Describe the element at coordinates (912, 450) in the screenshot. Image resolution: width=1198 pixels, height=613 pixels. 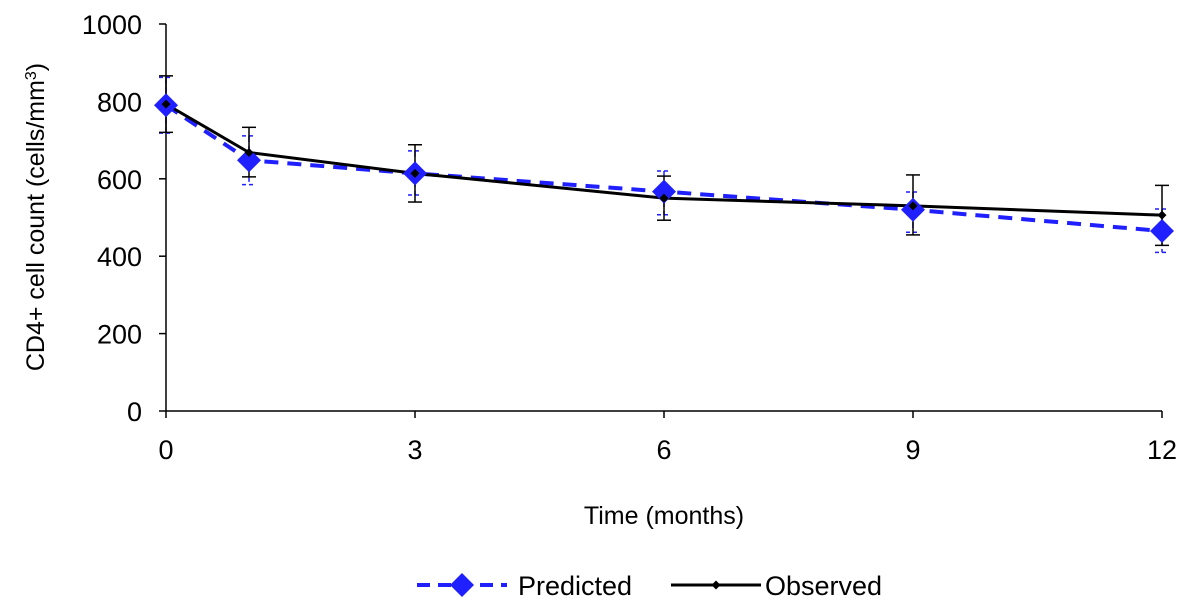
I see `x-tick-label: 9` at that location.